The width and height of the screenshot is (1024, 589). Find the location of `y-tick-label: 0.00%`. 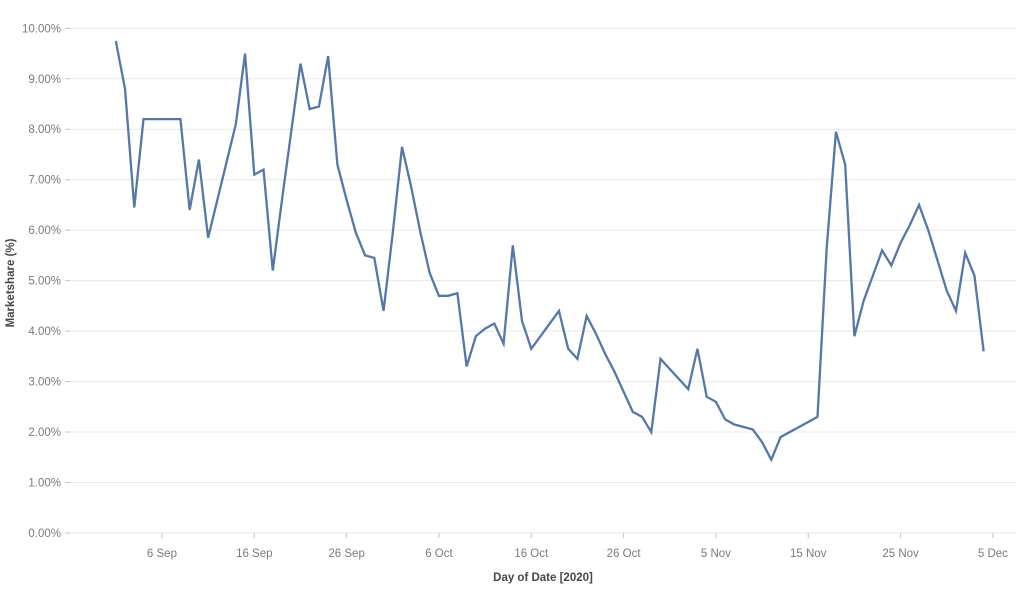

y-tick-label: 0.00% is located at coordinates (44, 534).